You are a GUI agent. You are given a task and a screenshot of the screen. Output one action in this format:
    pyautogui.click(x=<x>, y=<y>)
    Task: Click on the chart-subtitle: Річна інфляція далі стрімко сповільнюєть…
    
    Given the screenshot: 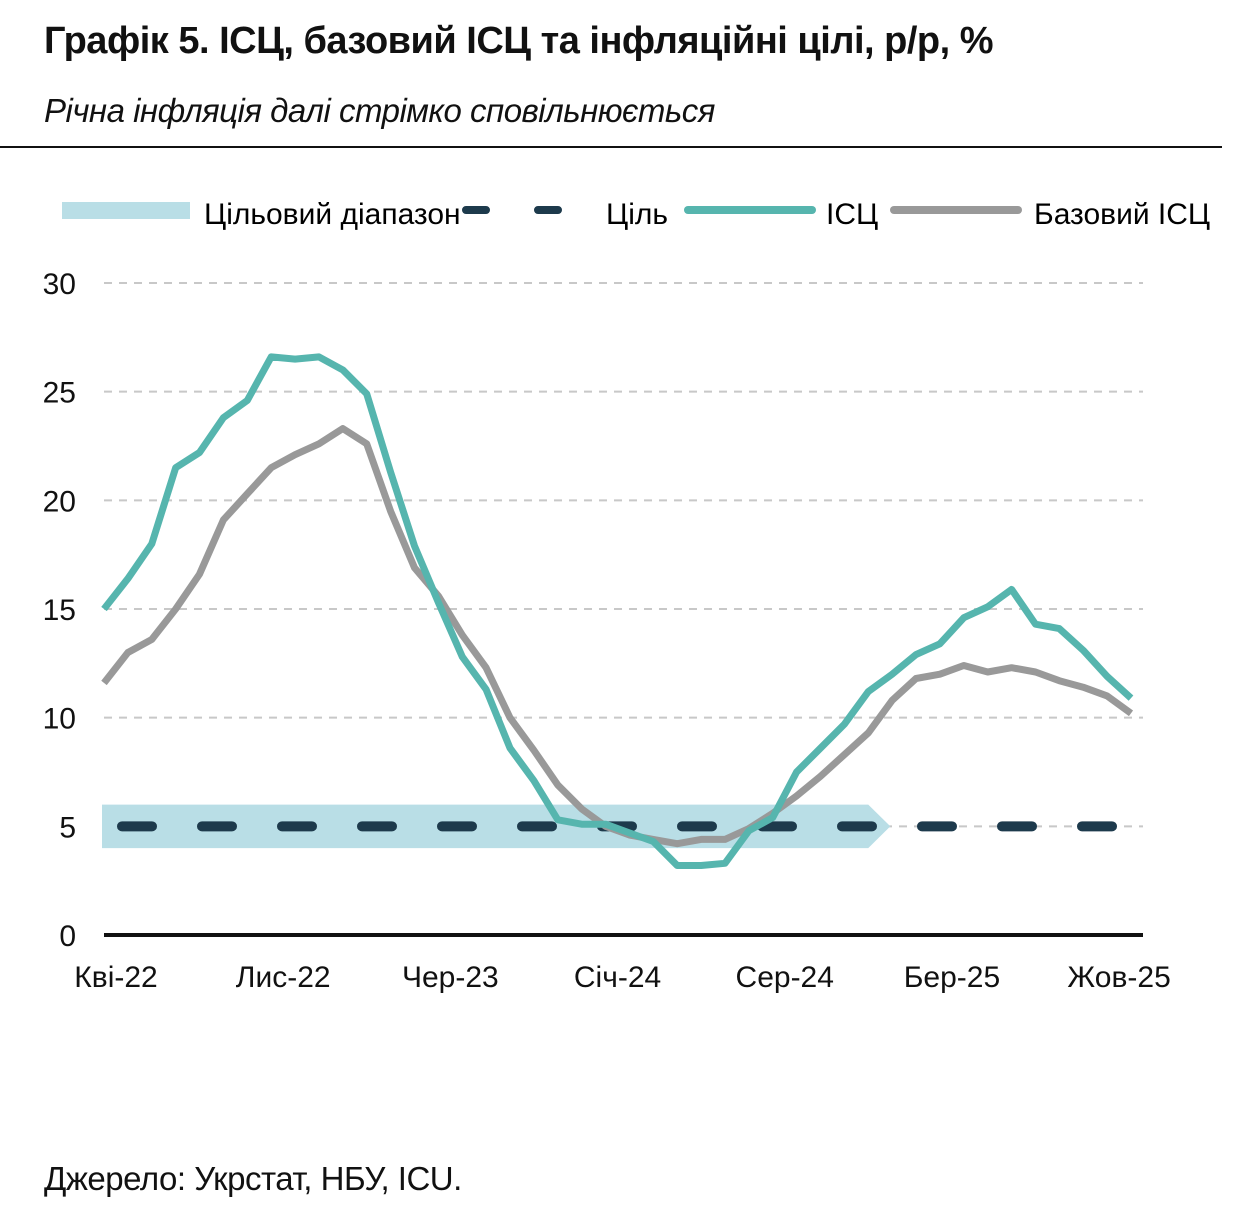 What is the action you would take?
    pyautogui.click(x=379, y=110)
    